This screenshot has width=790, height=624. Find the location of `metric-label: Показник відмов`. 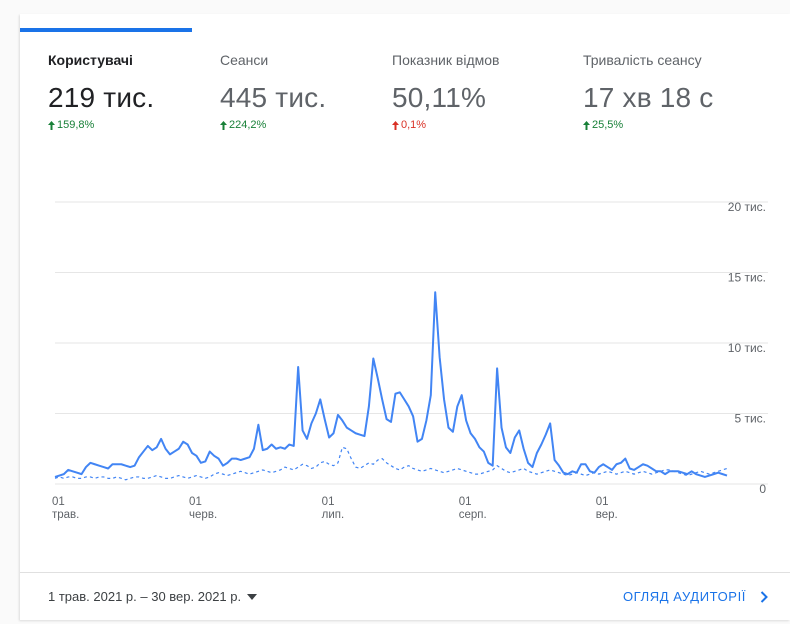

metric-label: Показник відмов is located at coordinates (446, 60).